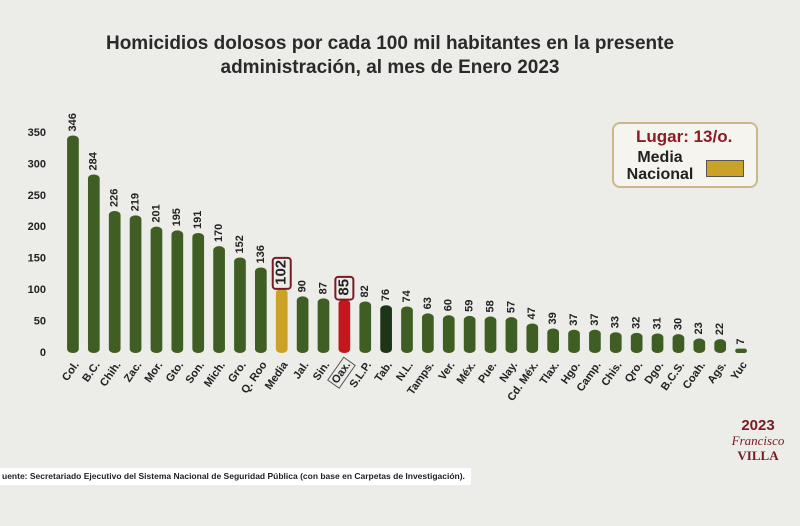  What do you see at coordinates (739, 371) in the screenshot?
I see `x-tick-label: Yuc` at bounding box center [739, 371].